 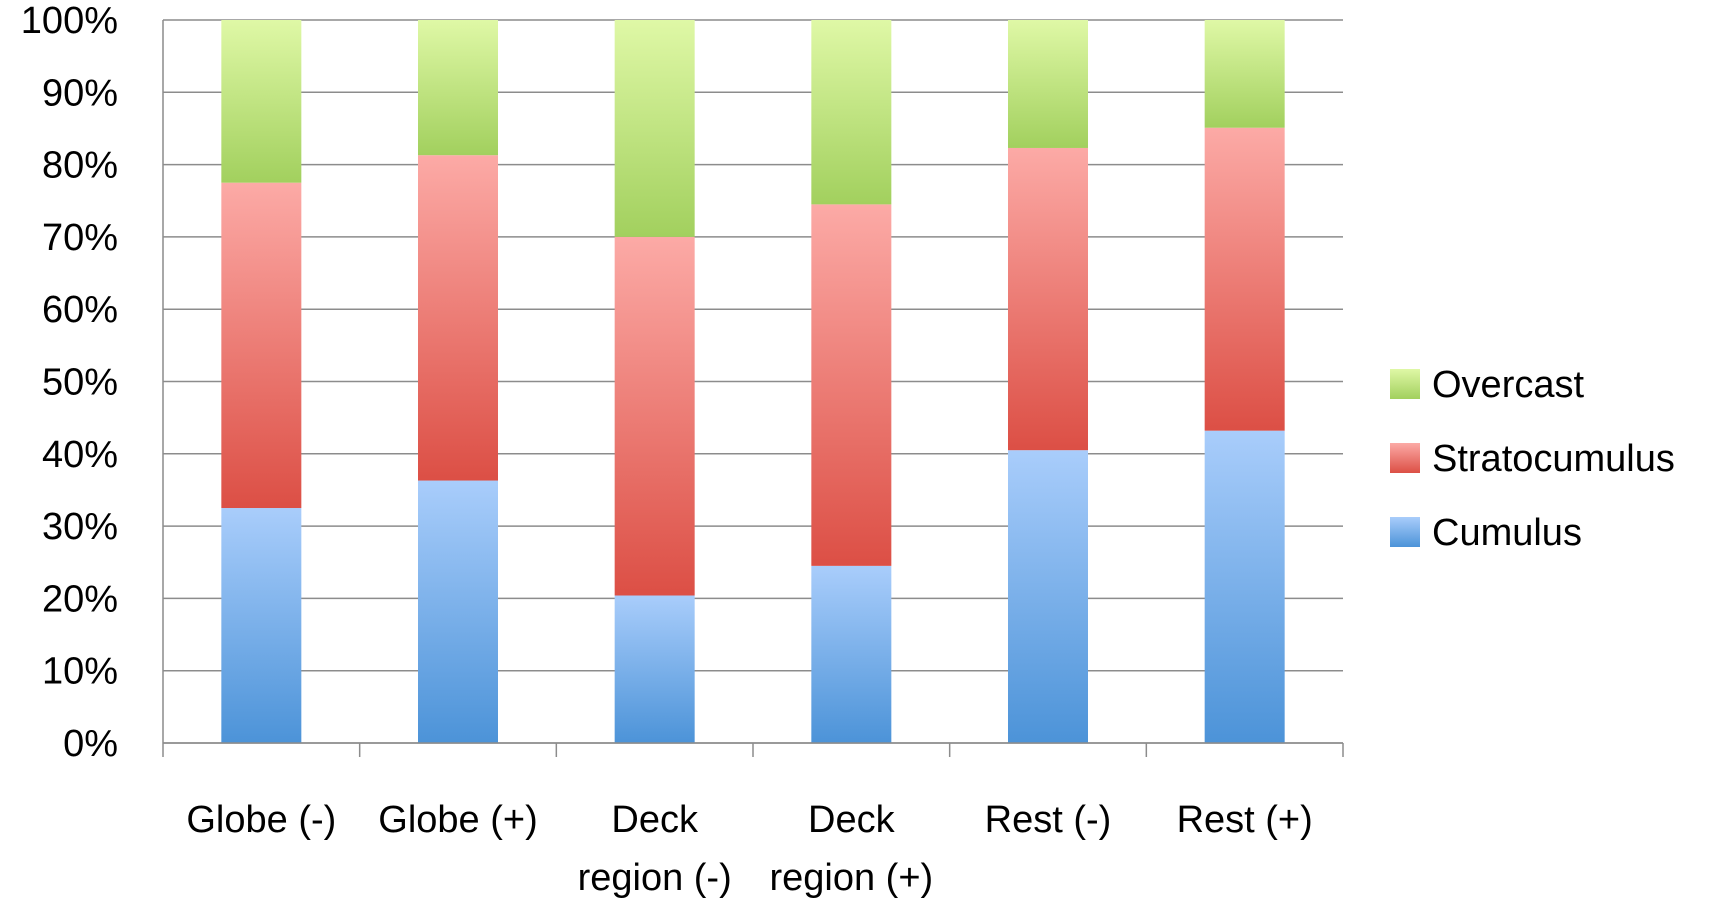 What do you see at coordinates (851, 878) in the screenshot?
I see `x-tick-label-line: region (+)` at bounding box center [851, 878].